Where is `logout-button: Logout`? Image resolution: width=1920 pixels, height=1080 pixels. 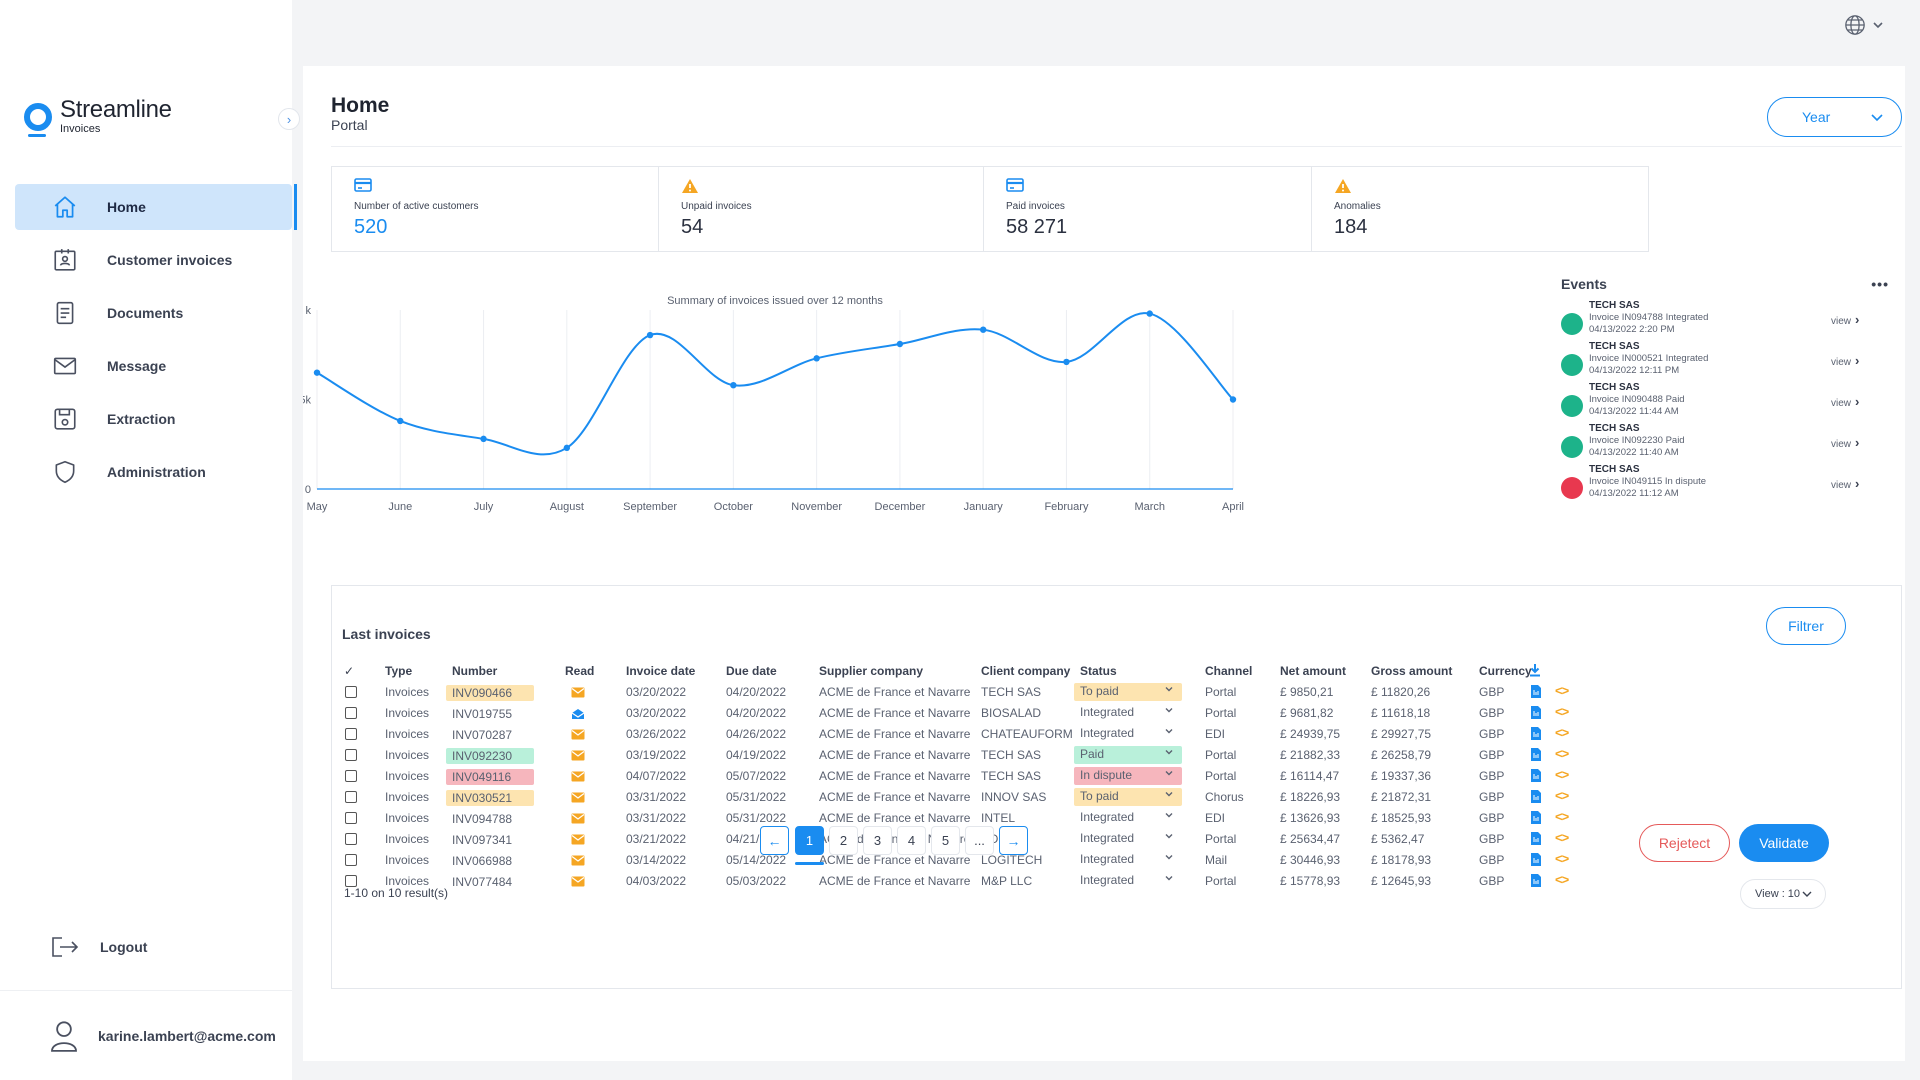 logout-button: Logout is located at coordinates (98, 947).